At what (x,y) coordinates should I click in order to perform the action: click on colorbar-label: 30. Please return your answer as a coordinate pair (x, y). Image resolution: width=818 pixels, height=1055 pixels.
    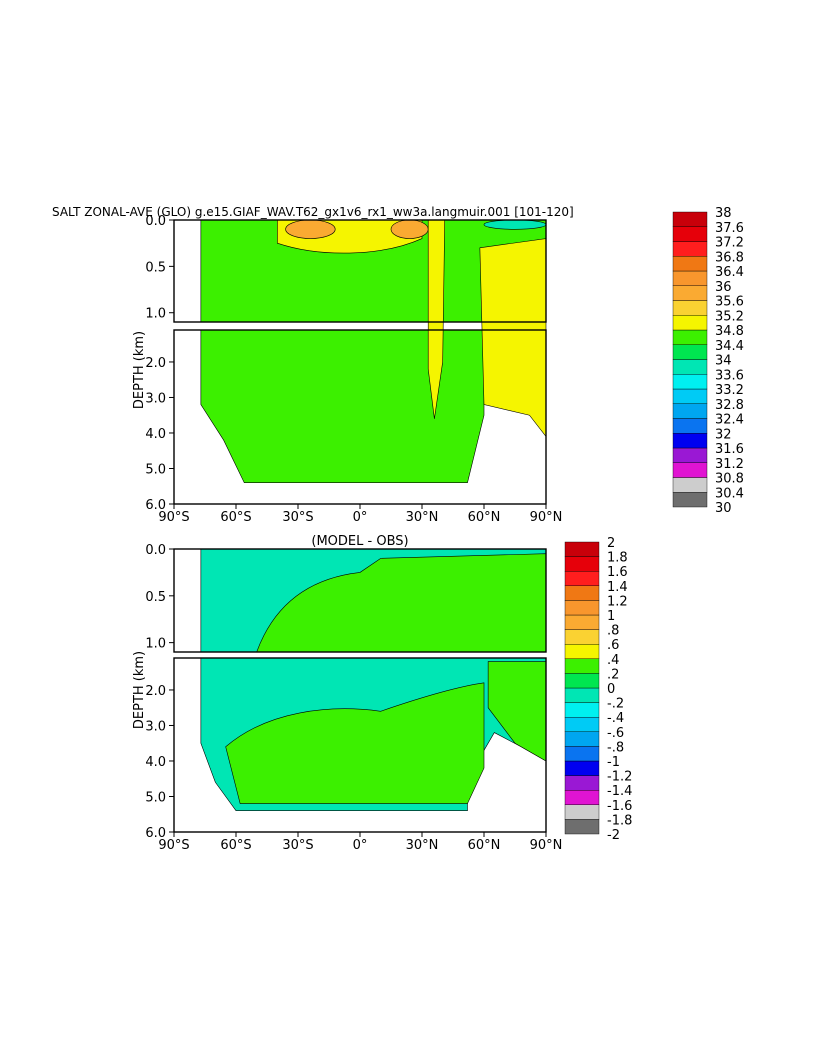
    Looking at the image, I should click on (723, 508).